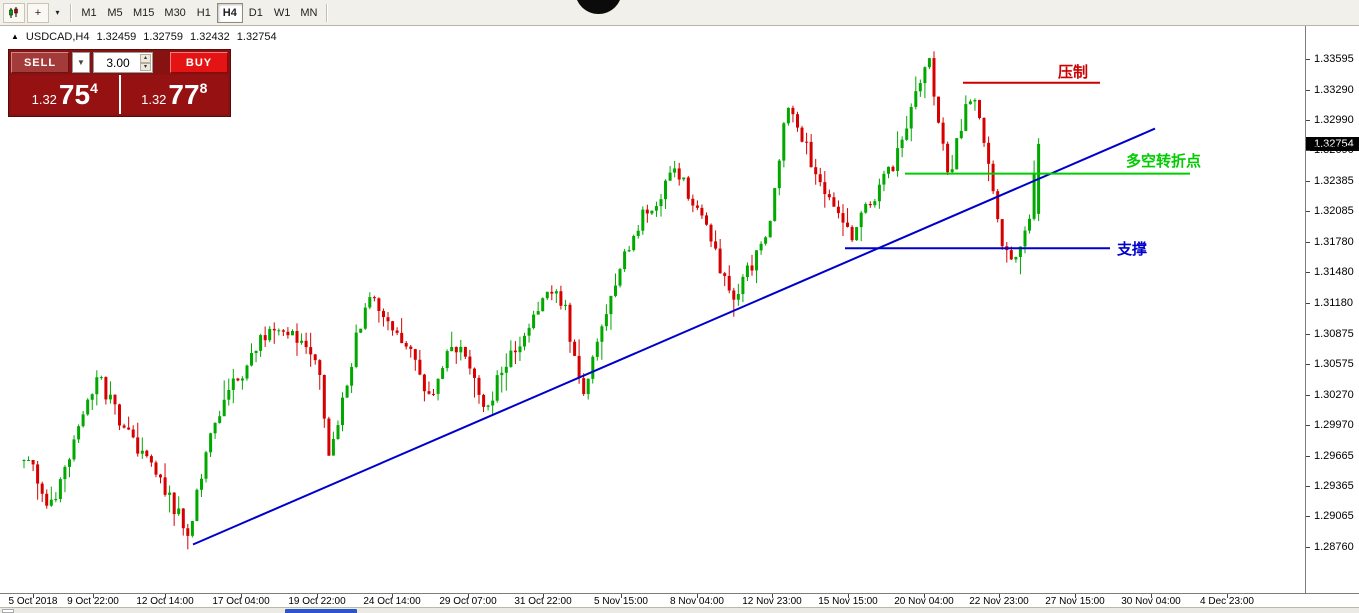 This screenshot has height=613, width=1359. I want to click on lot-size-value: 3.00, so click(118, 62).